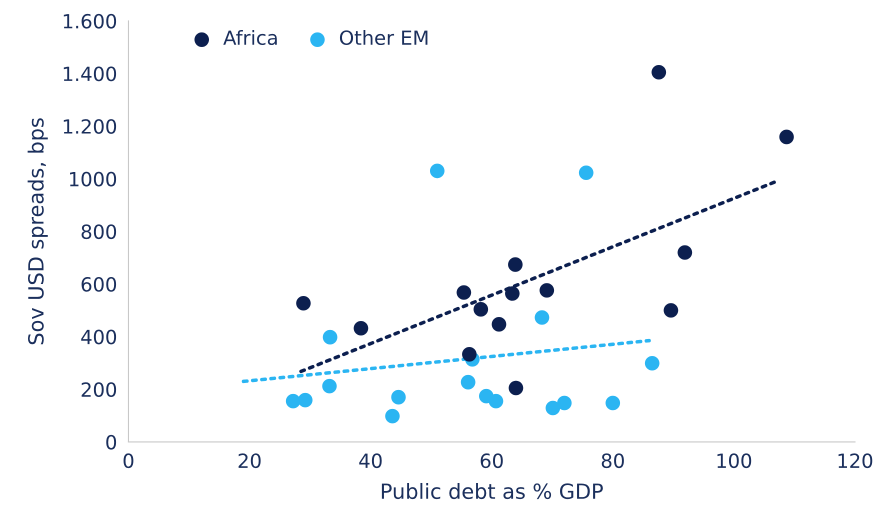 Image resolution: width=886 pixels, height=523 pixels. What do you see at coordinates (38, 231) in the screenshot?
I see `y-axis-title: Sov USD spreads, bps` at bounding box center [38, 231].